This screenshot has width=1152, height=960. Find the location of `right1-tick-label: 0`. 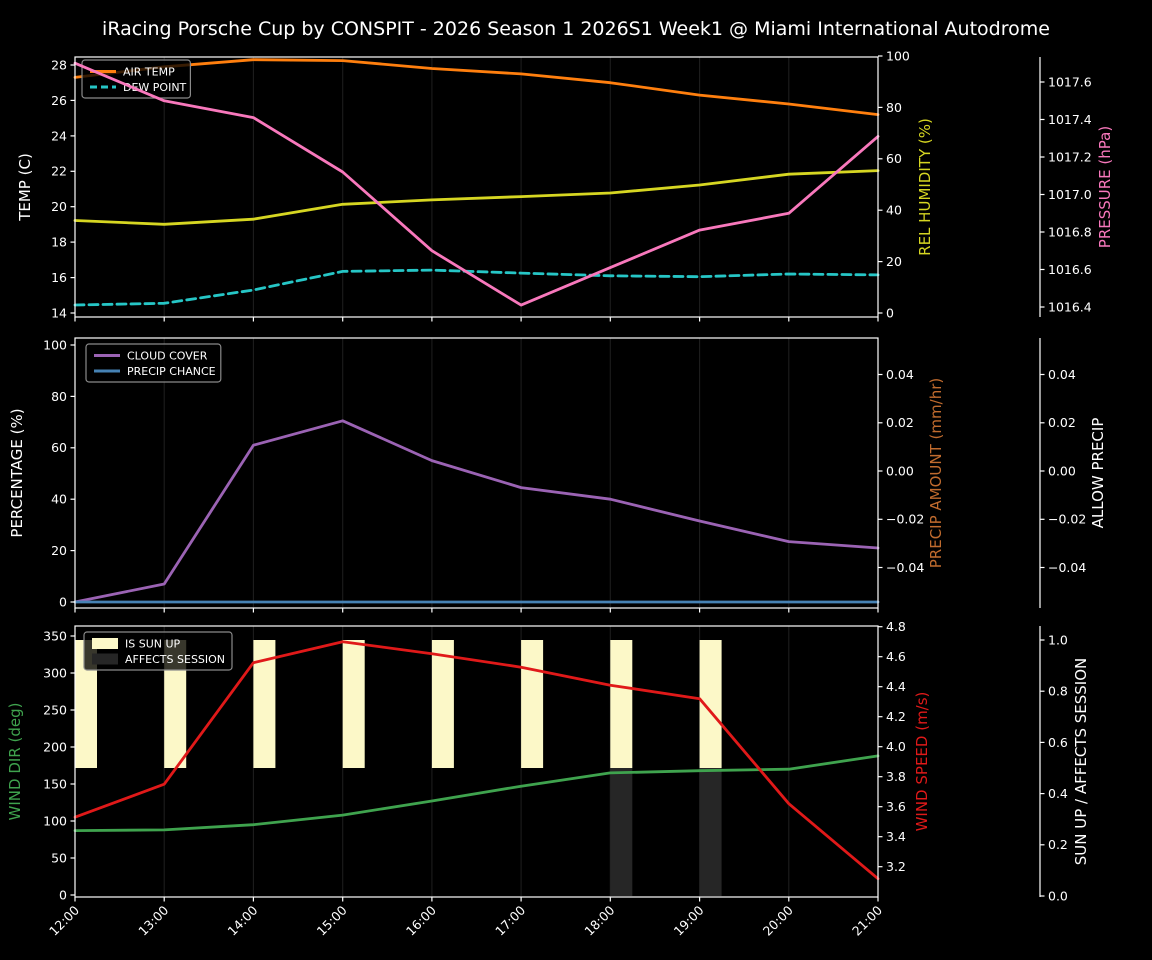

right1-tick-label: 0 is located at coordinates (890, 312).